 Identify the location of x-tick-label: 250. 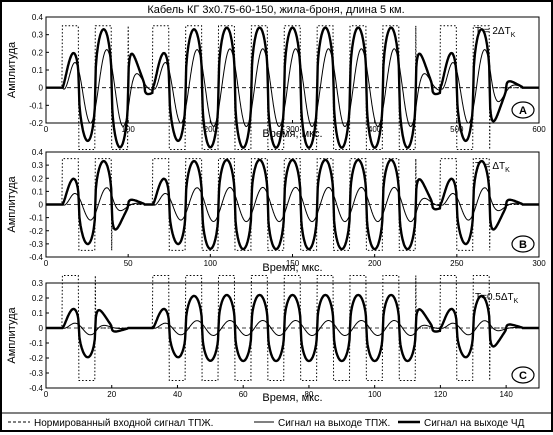
(457, 263).